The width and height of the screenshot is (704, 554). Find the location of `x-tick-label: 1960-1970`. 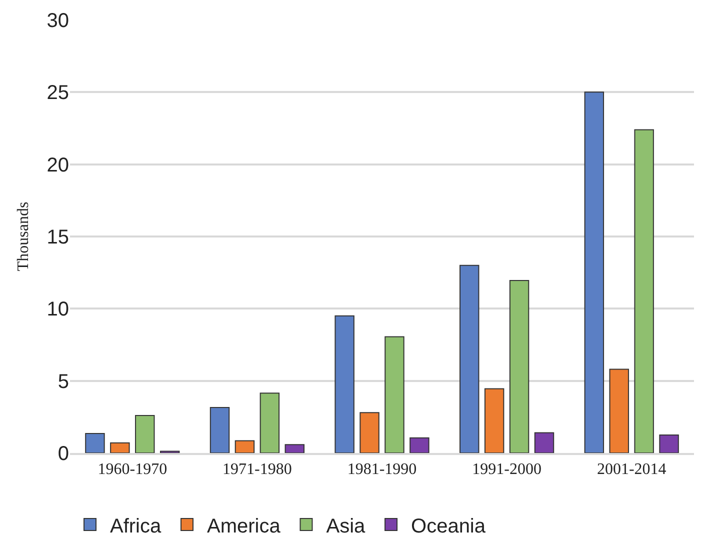

x-tick-label: 1960-1970 is located at coordinates (133, 469).